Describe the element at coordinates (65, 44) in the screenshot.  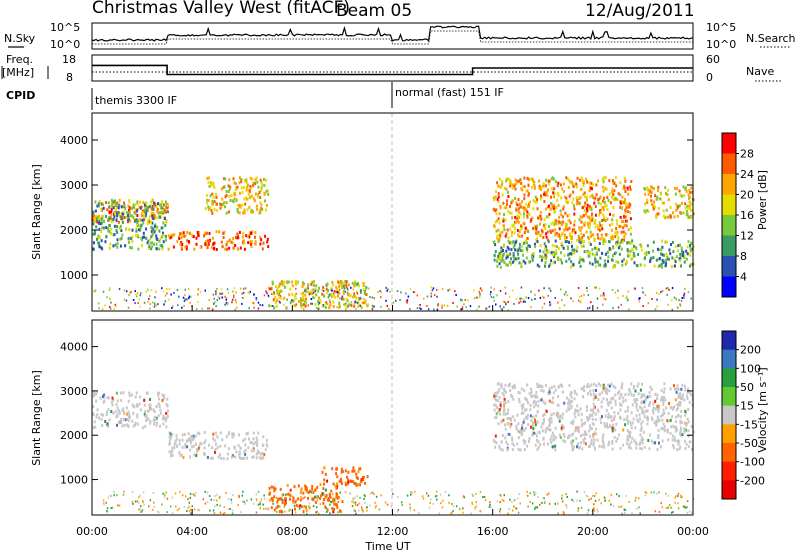
I see `noise-left-tick-low: 10^0` at that location.